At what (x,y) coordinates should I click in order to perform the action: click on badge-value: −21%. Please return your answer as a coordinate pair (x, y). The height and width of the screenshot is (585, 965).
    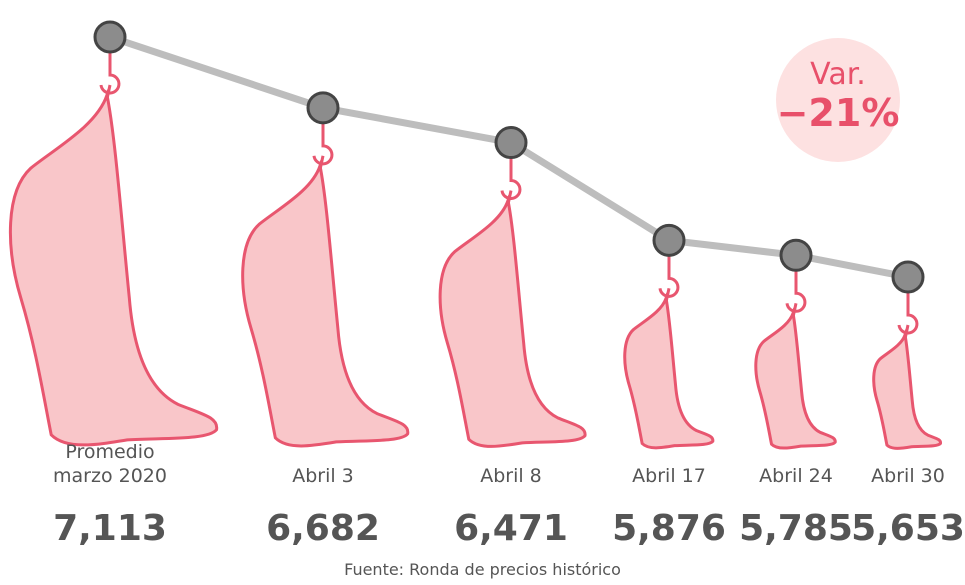
    Looking at the image, I should click on (838, 113).